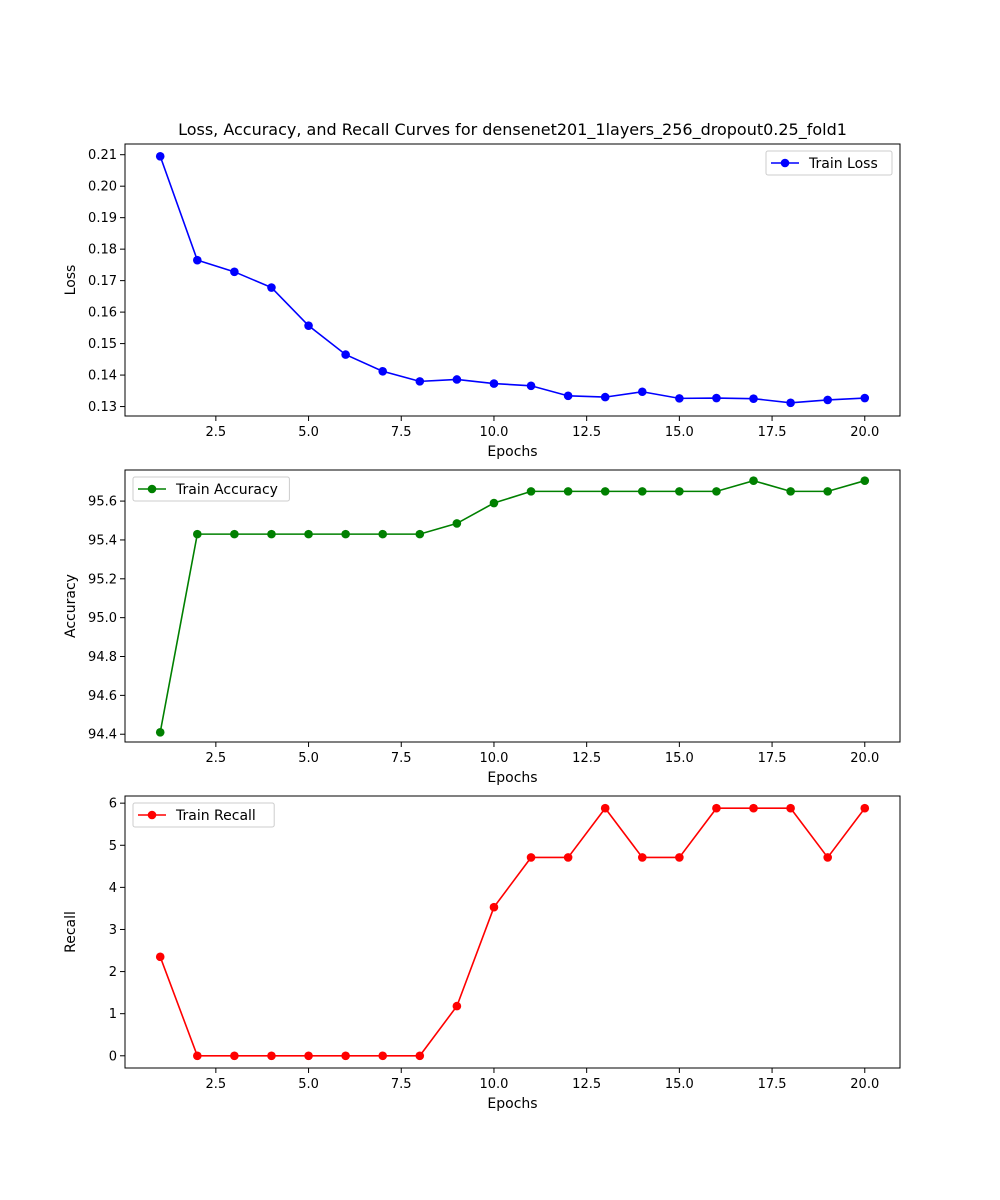 This screenshot has height=1200, width=1000. I want to click on y-tick-label: 0.20, so click(102, 187).